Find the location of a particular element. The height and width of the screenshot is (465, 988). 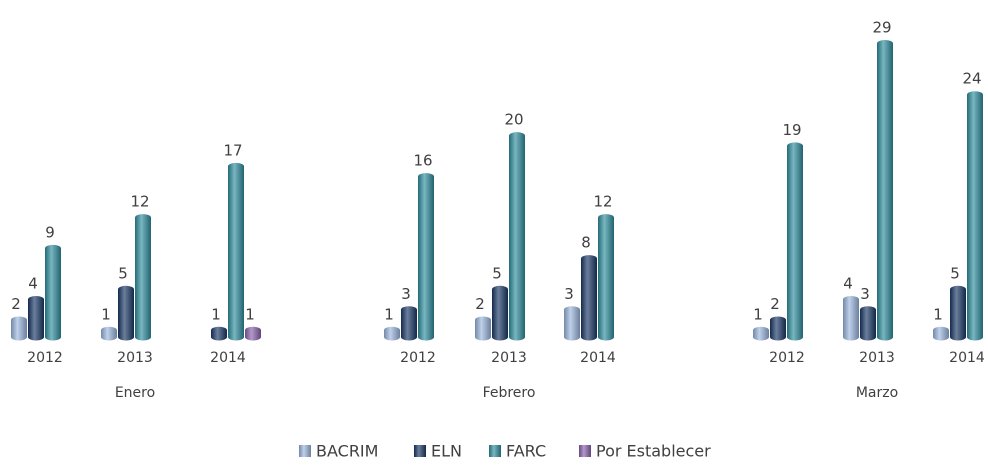

group-label: Enero is located at coordinates (135, 393).